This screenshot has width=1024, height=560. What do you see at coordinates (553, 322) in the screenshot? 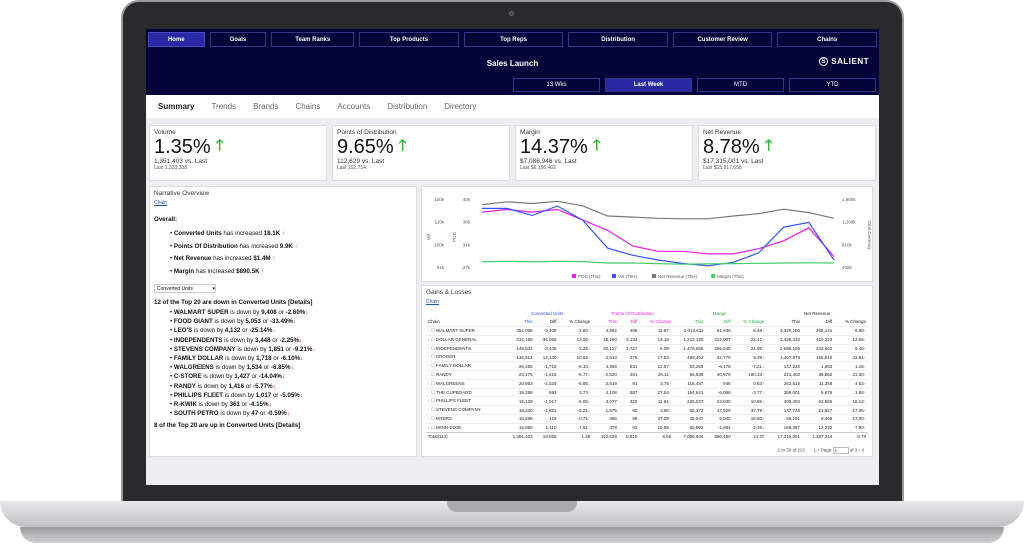
I see `gl-col-2: Diff` at bounding box center [553, 322].